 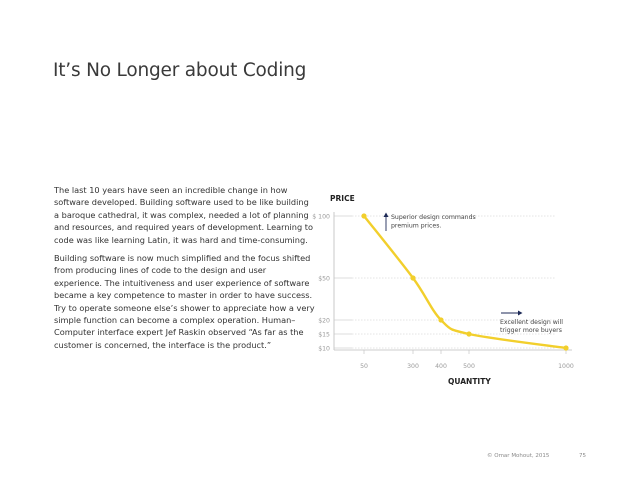 I want to click on arrow-right-head-icon, so click(x=520, y=313).